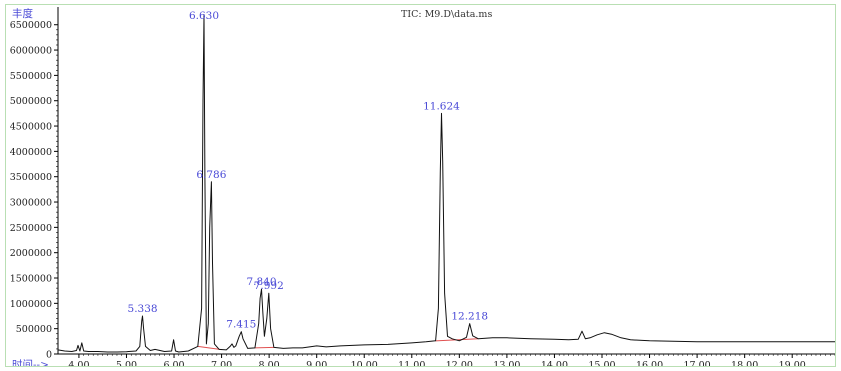 The width and height of the screenshot is (841, 371). I want to click on peak-label: 7.840, so click(261, 282).